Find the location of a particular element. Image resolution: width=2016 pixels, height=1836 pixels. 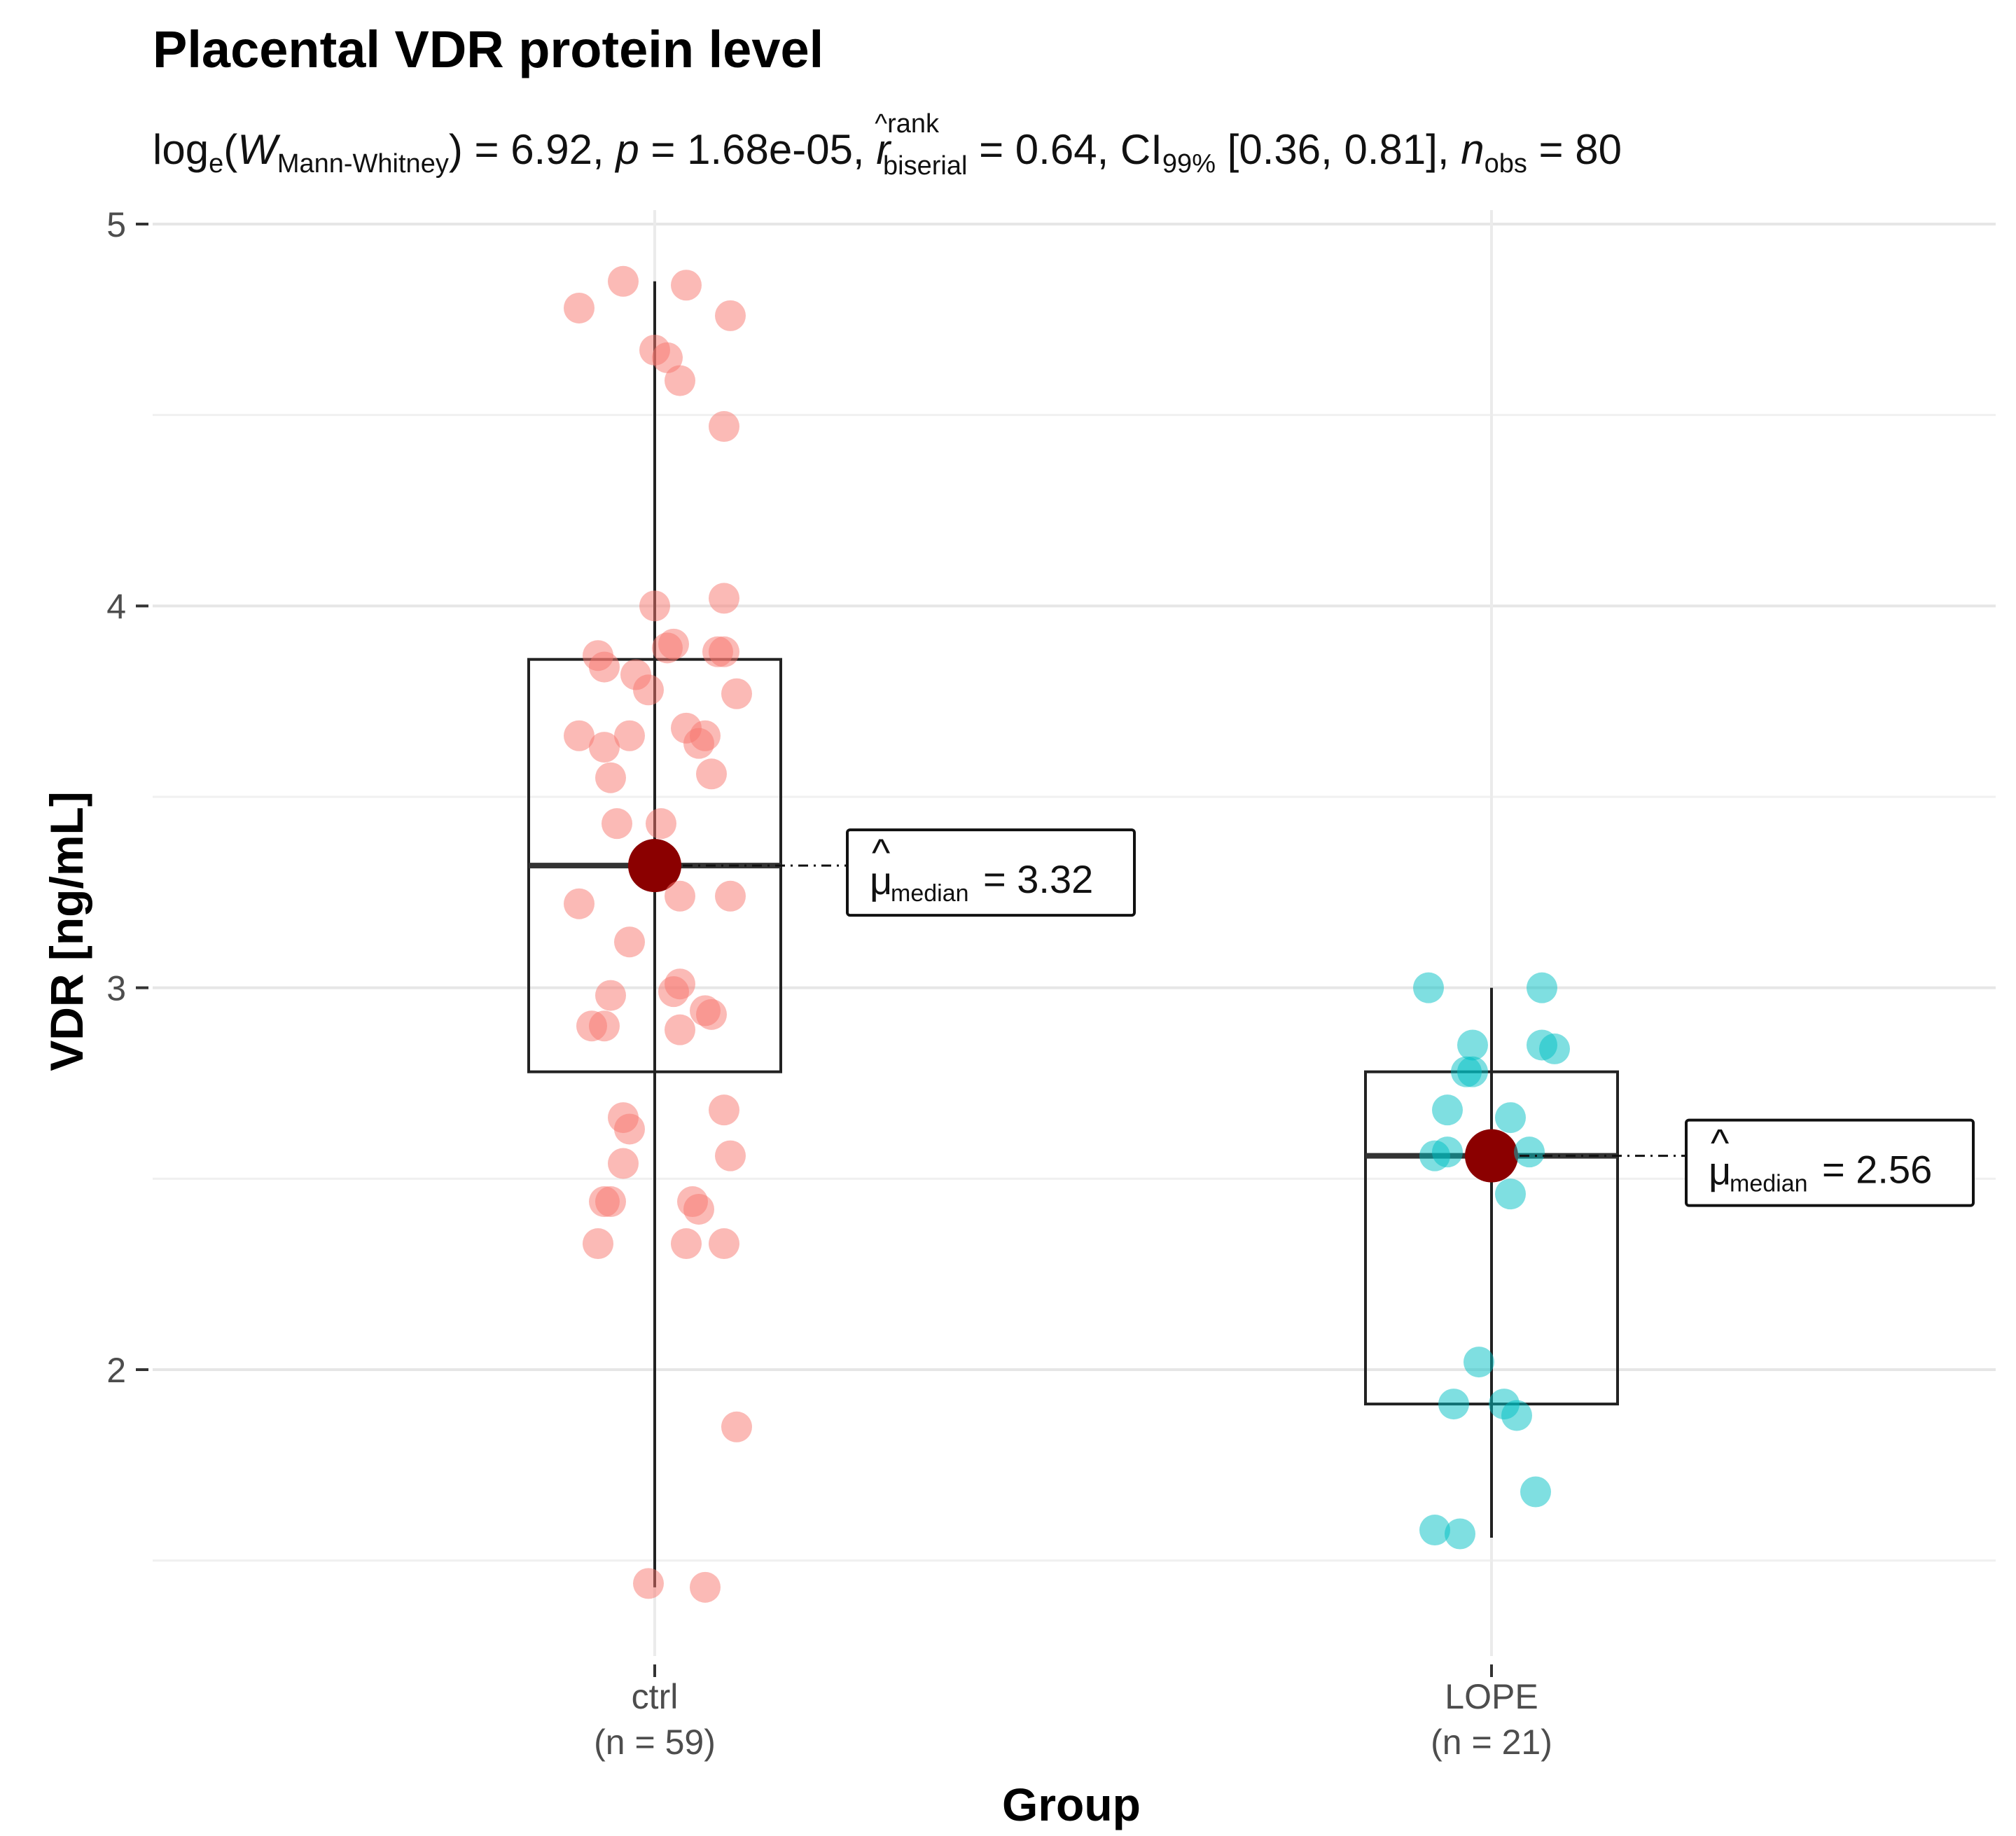

y-tick-label: 3 is located at coordinates (116, 988).